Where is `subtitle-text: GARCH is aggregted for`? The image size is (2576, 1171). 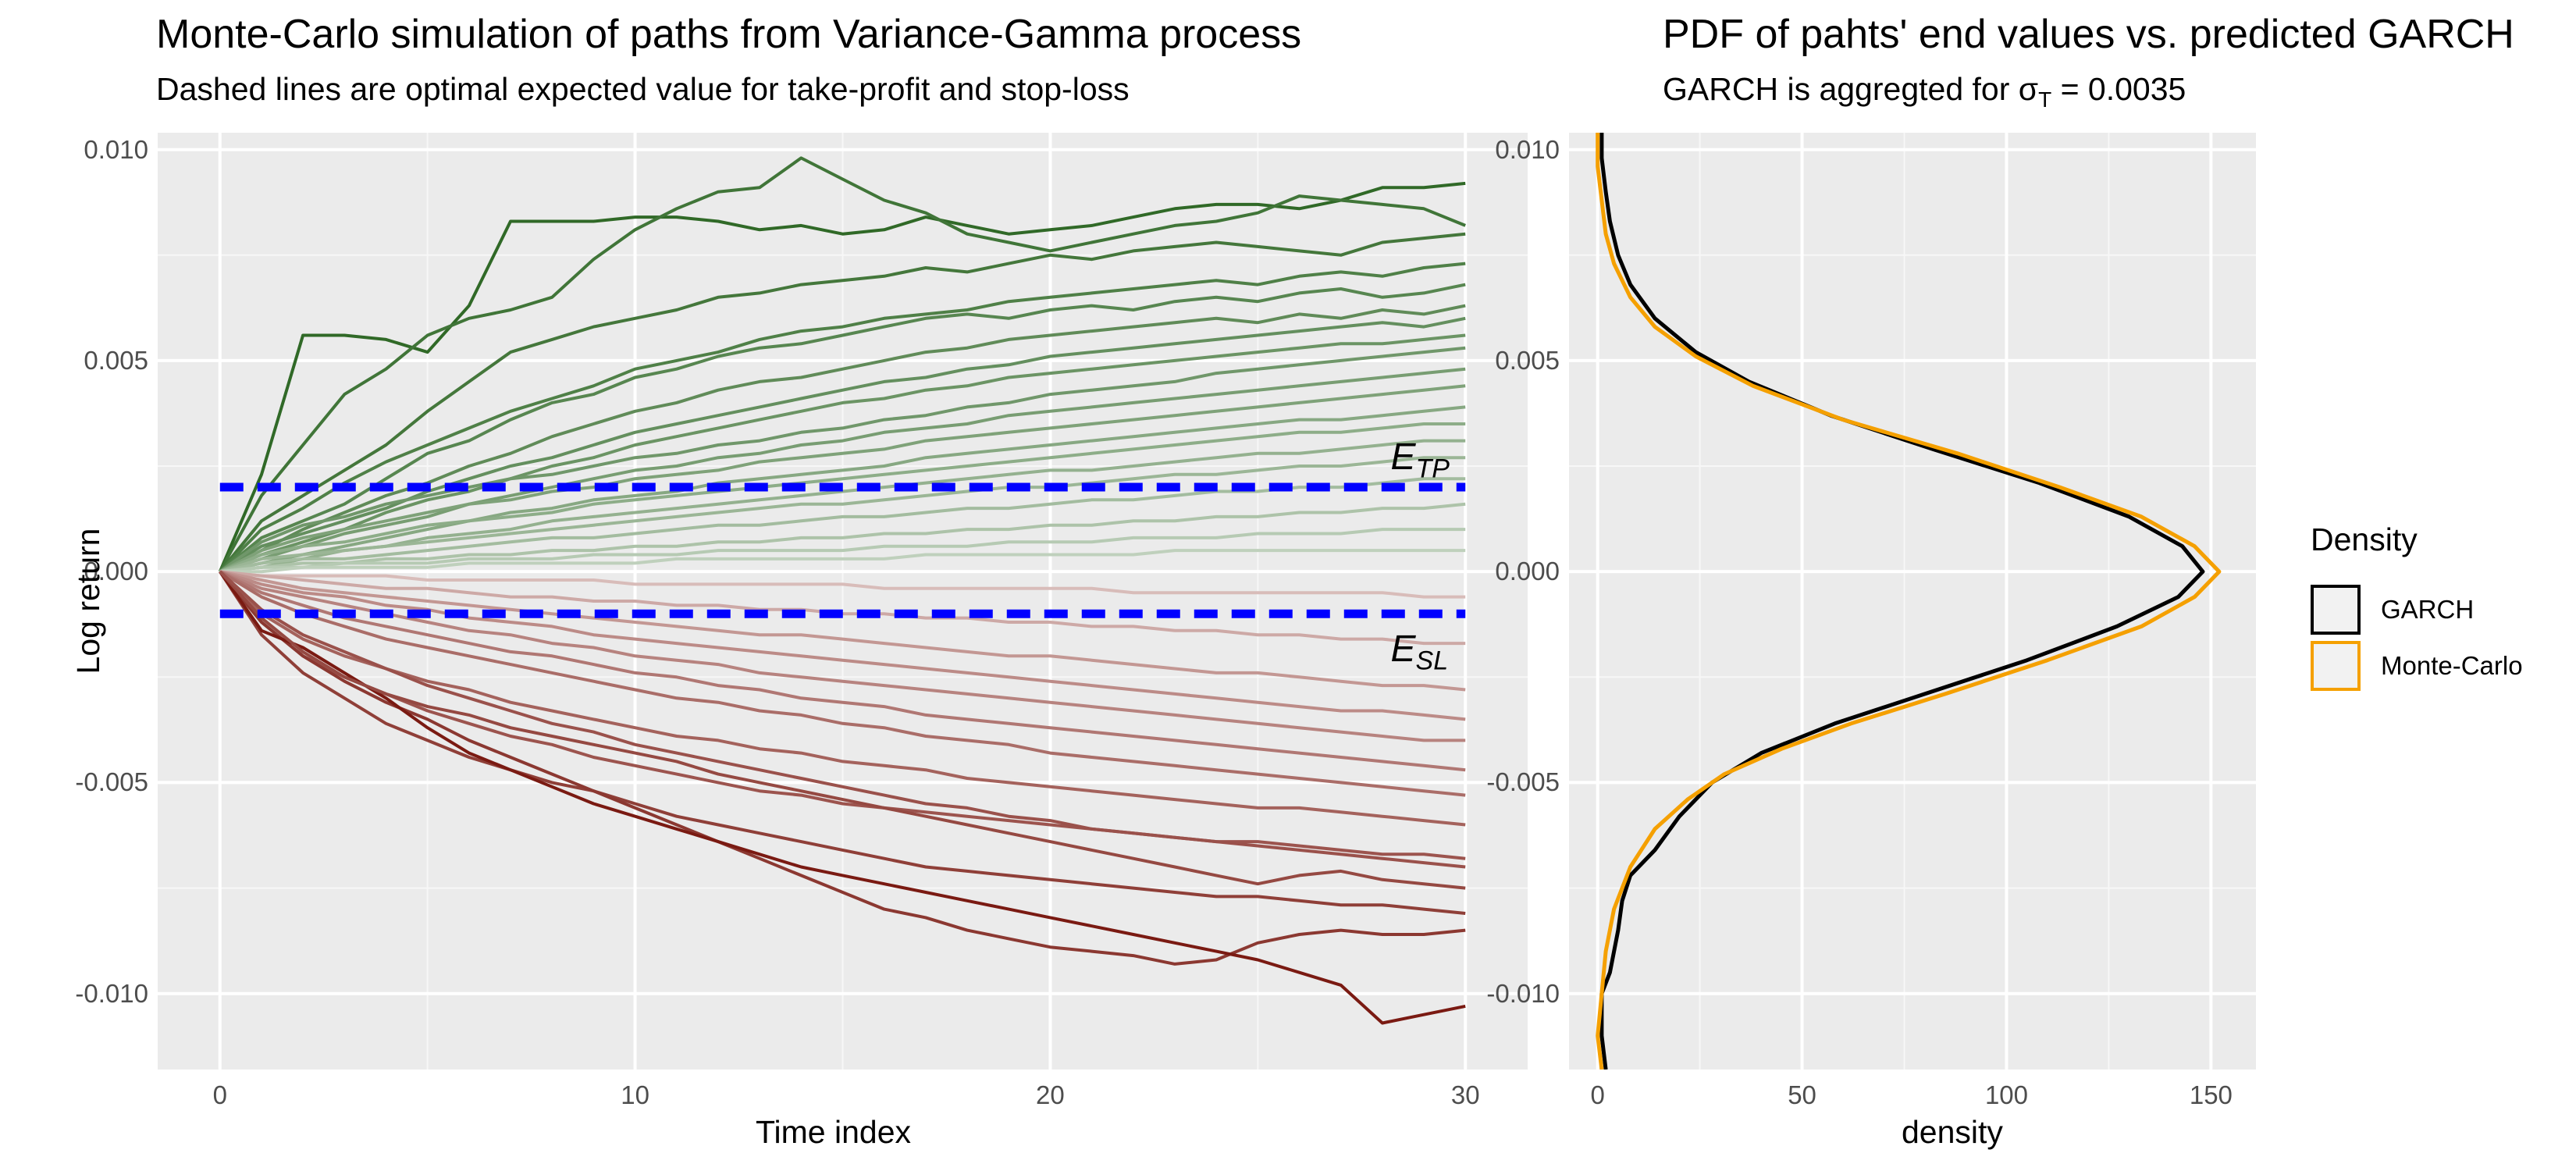 subtitle-text: GARCH is aggregted for is located at coordinates (1841, 89).